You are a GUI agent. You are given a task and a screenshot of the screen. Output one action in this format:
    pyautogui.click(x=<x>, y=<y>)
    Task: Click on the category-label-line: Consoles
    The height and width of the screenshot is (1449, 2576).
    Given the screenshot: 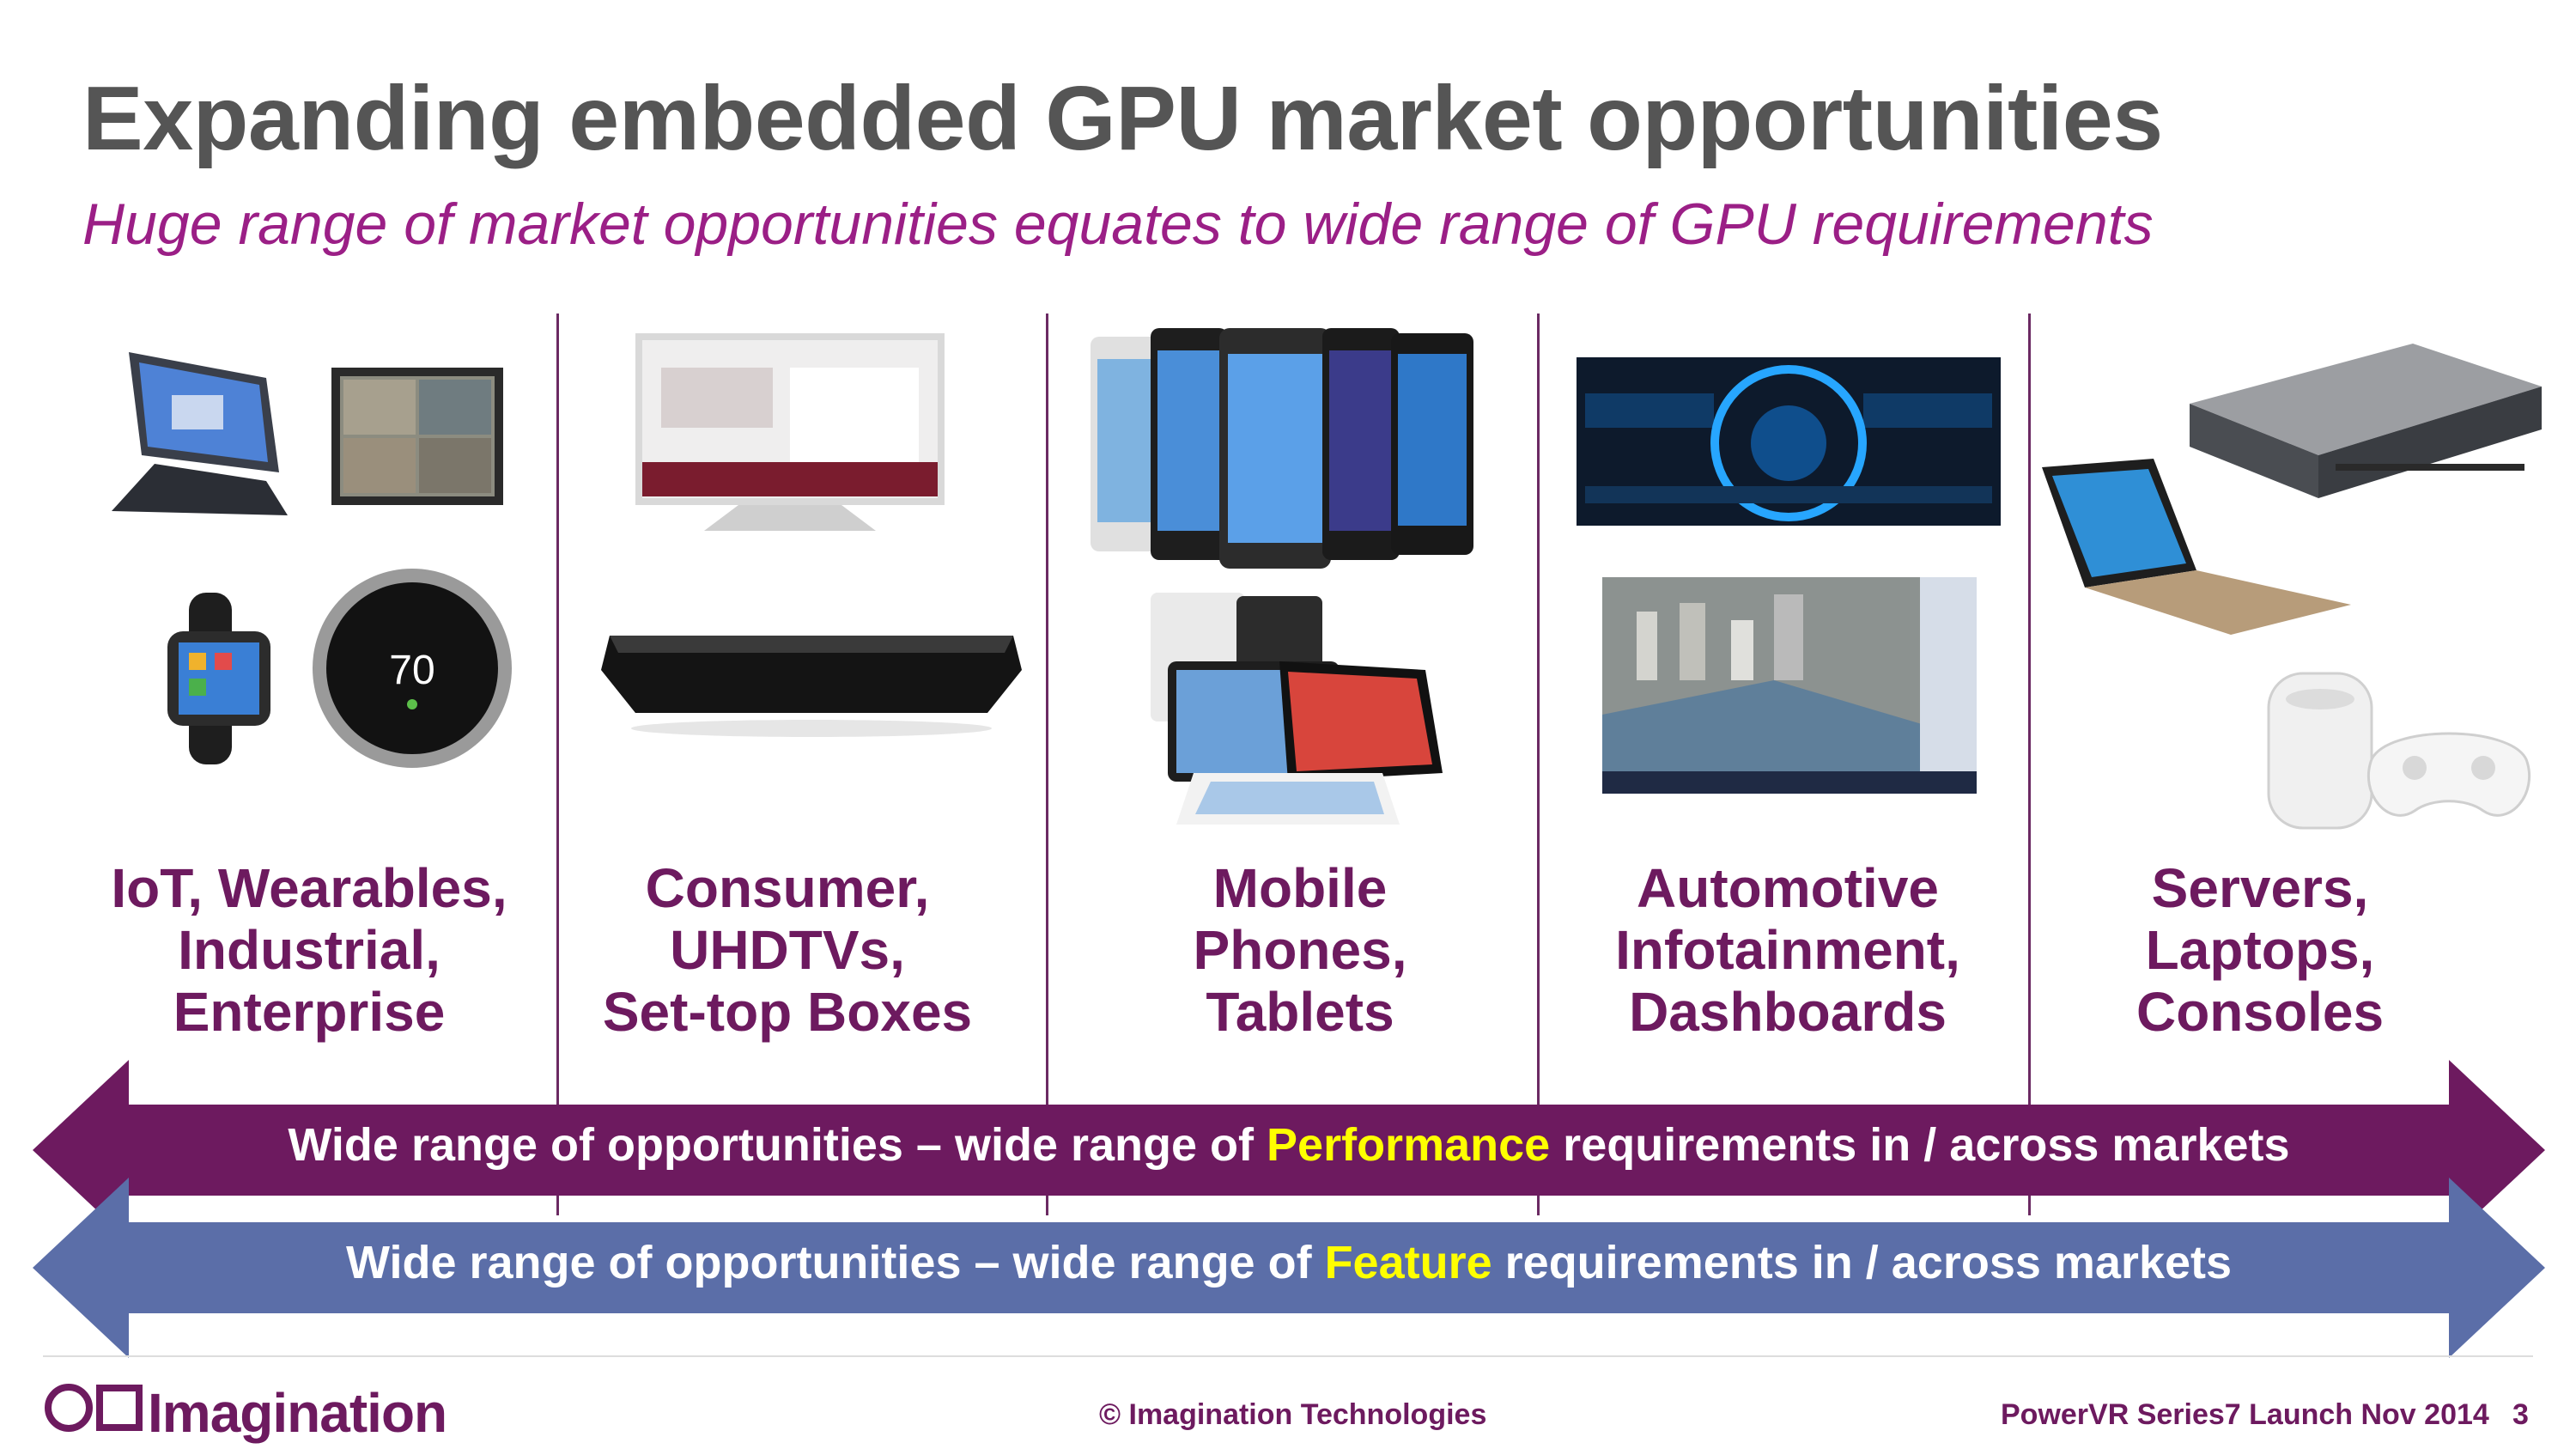 What is the action you would take?
    pyautogui.click(x=2260, y=1012)
    